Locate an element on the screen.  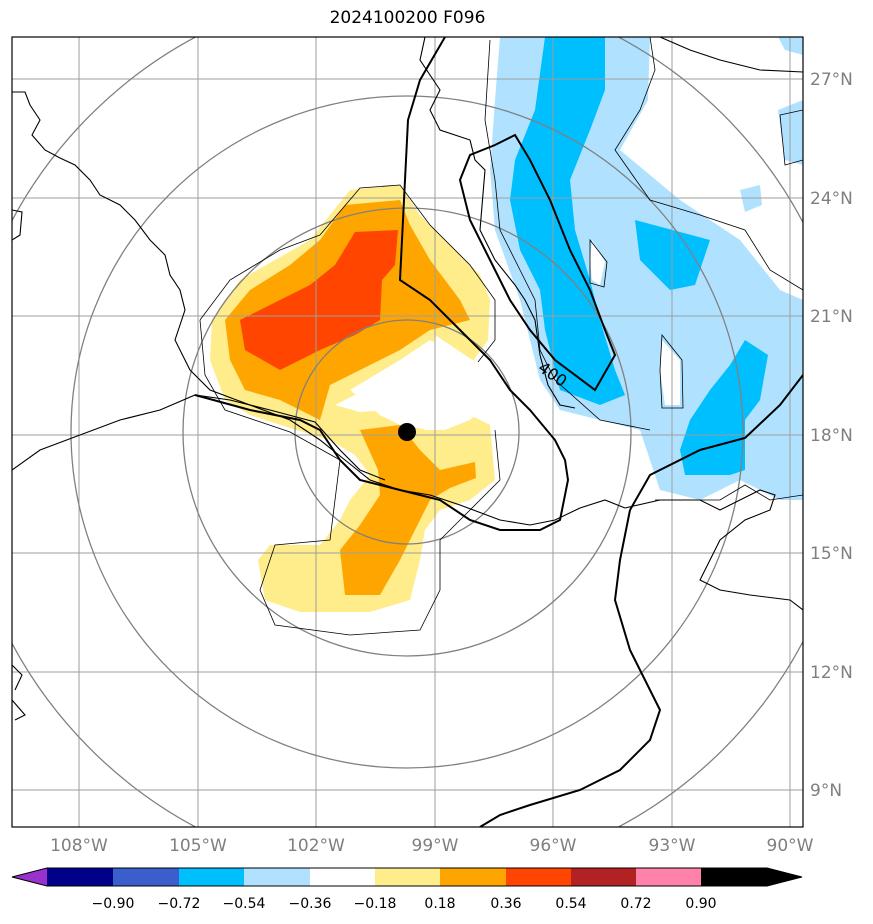
colorbar-extend-low is located at coordinates (29, 877).